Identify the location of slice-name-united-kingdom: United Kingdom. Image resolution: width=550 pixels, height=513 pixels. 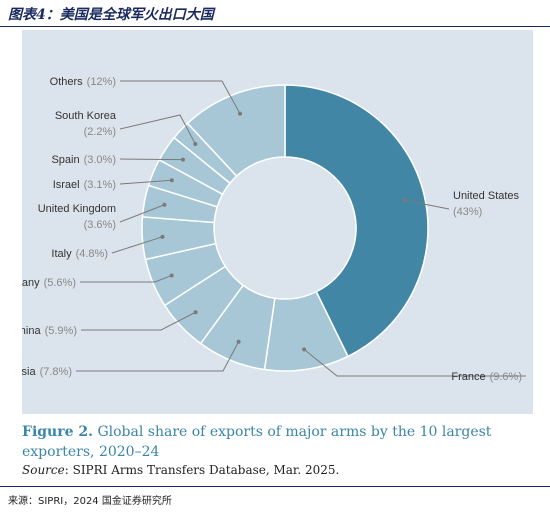
(77, 209).